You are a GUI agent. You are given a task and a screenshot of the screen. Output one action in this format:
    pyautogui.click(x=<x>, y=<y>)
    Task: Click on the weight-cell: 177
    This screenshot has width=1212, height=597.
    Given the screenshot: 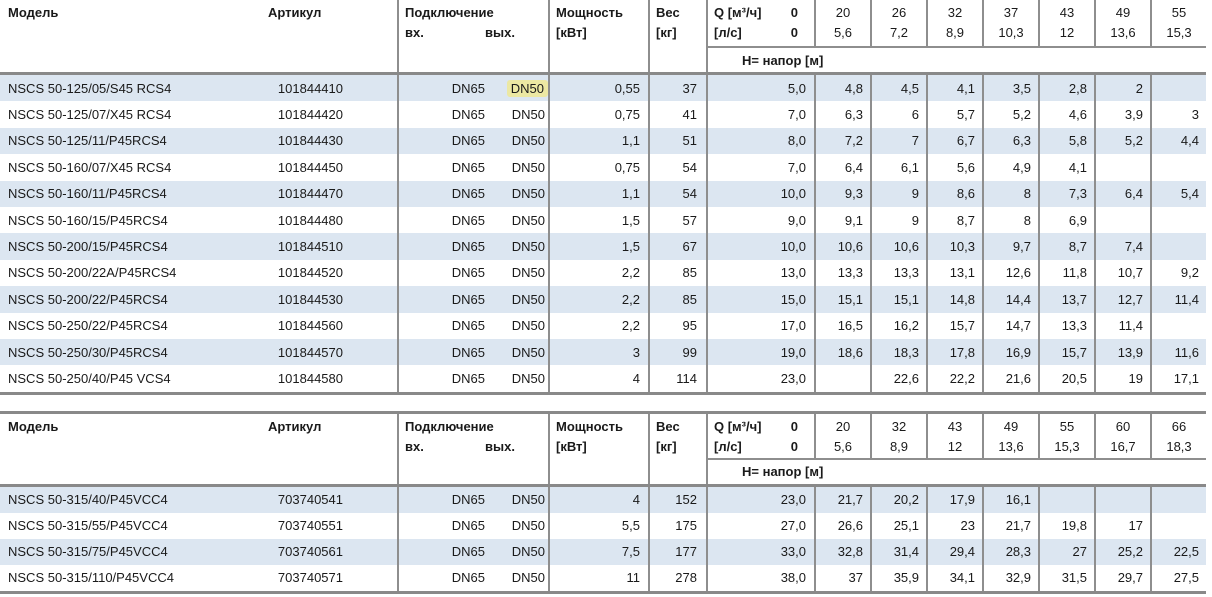 What is the action you would take?
    pyautogui.click(x=677, y=551)
    